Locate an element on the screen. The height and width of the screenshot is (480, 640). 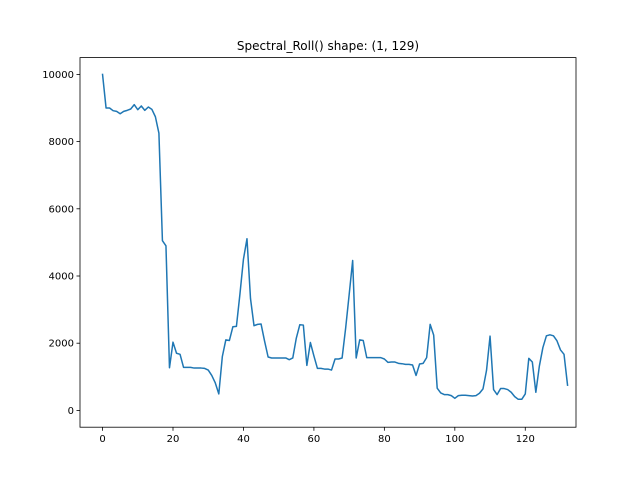
y-tick-label: 10000 is located at coordinates (58, 75).